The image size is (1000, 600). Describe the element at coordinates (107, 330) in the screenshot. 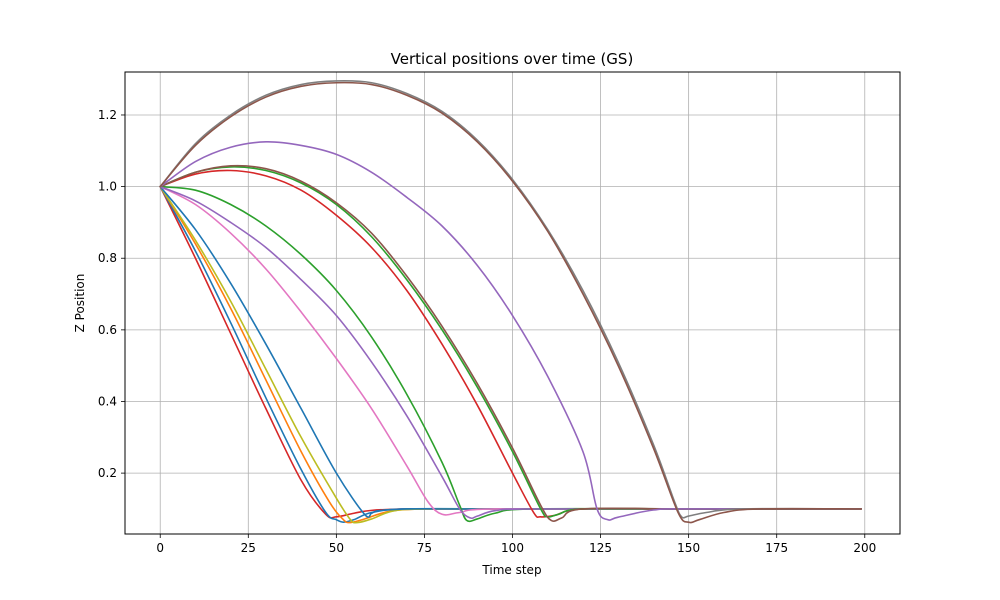

I see `y-tick-label: 0.6` at that location.